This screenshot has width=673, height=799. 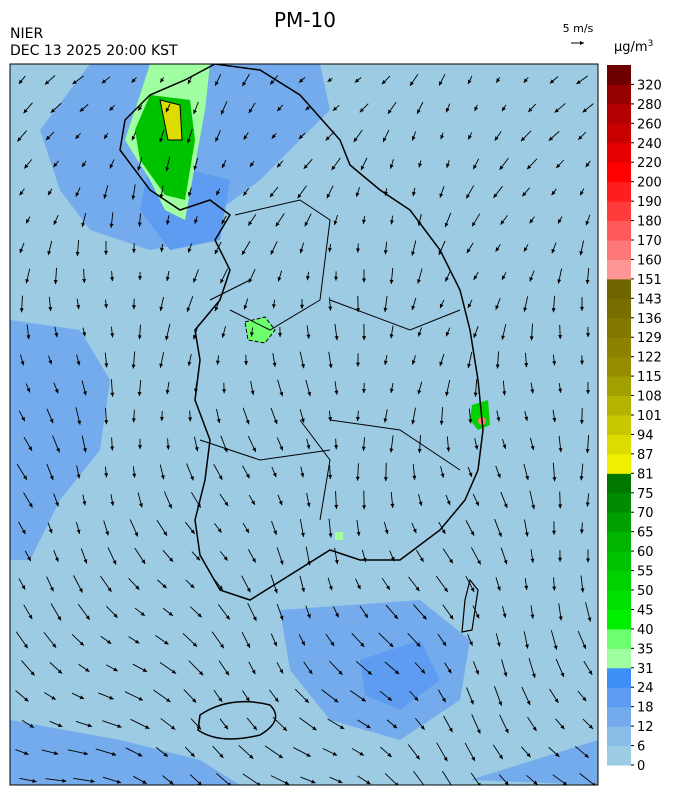 What do you see at coordinates (645, 688) in the screenshot?
I see `colorbar-label: 24` at bounding box center [645, 688].